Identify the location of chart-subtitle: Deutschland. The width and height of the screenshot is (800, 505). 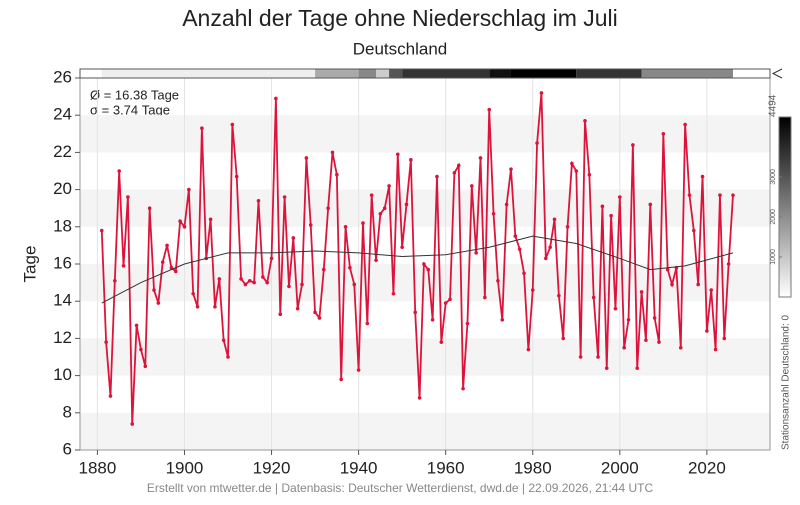
(400, 48).